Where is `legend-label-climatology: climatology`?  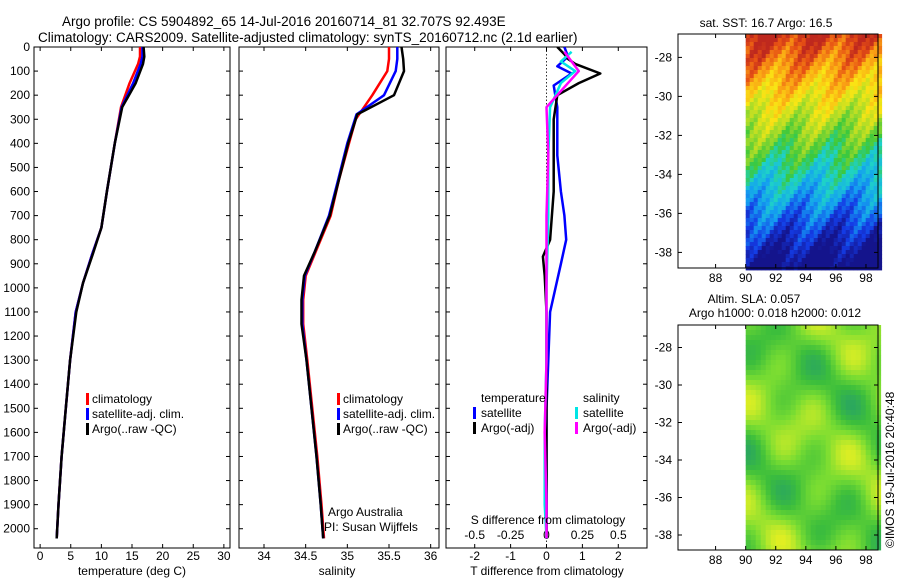 legend-label-climatology: climatology is located at coordinates (373, 399).